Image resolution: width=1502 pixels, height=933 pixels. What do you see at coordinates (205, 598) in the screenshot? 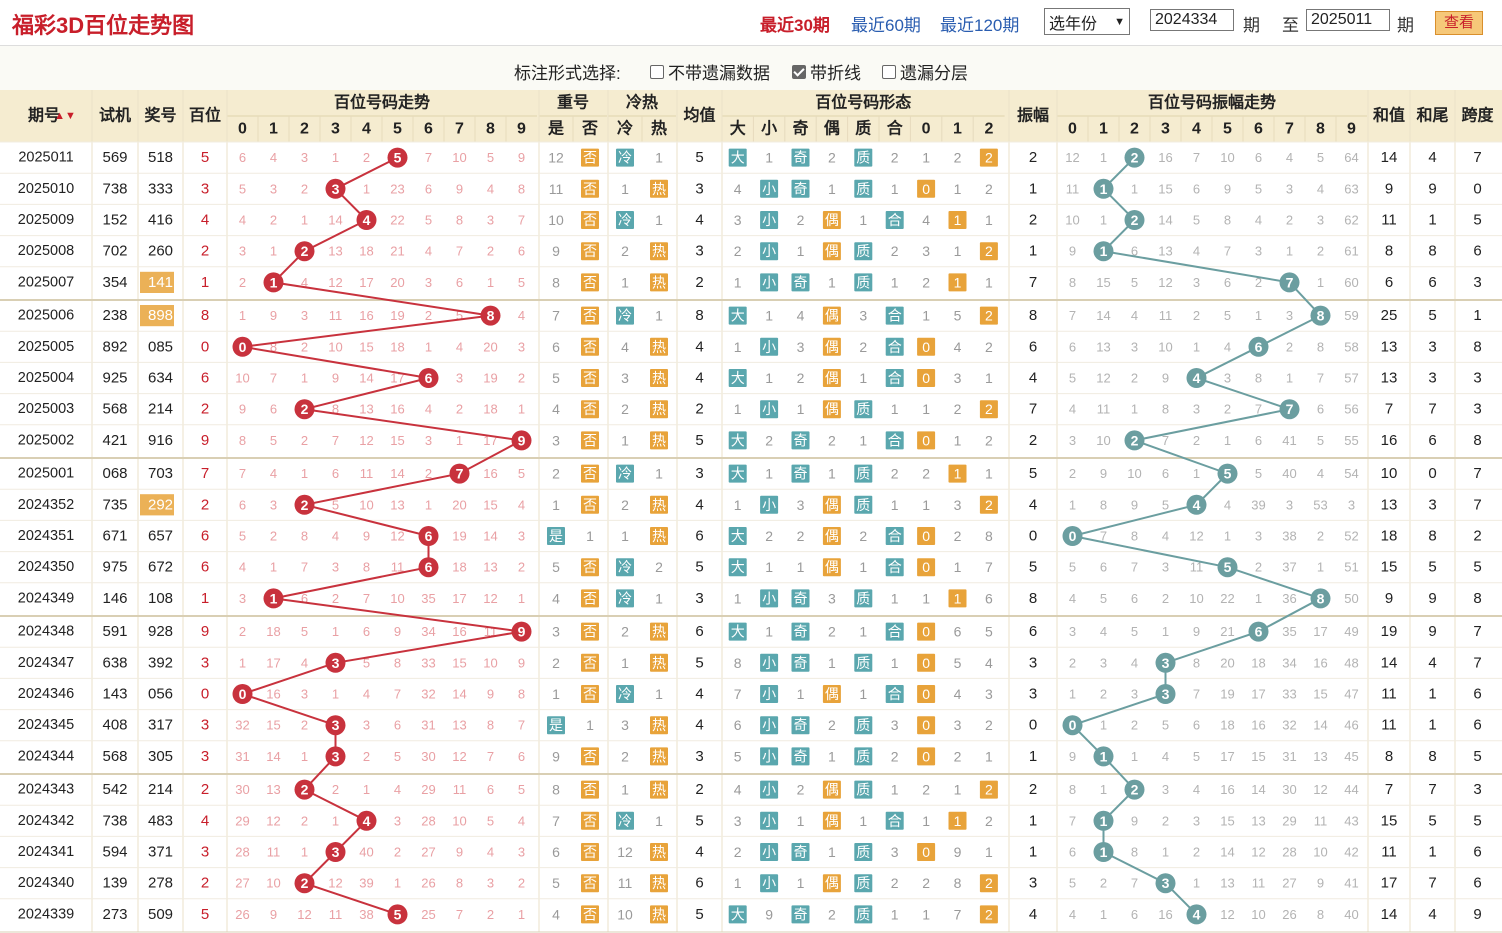
I see `hundreds-cell: 1` at bounding box center [205, 598].